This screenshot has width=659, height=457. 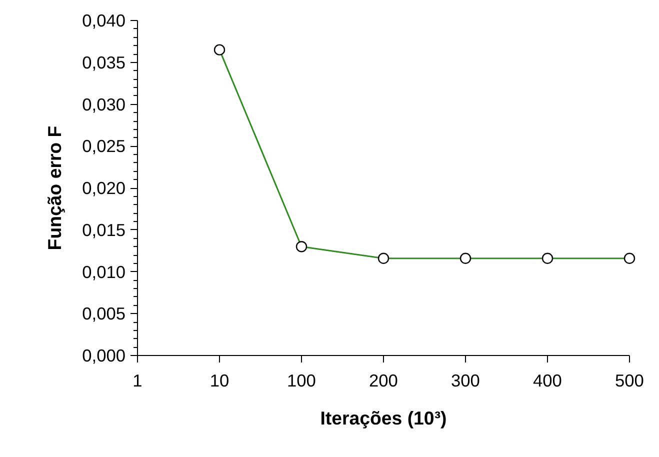 I want to click on y-tick-label: 0,030, so click(x=104, y=104).